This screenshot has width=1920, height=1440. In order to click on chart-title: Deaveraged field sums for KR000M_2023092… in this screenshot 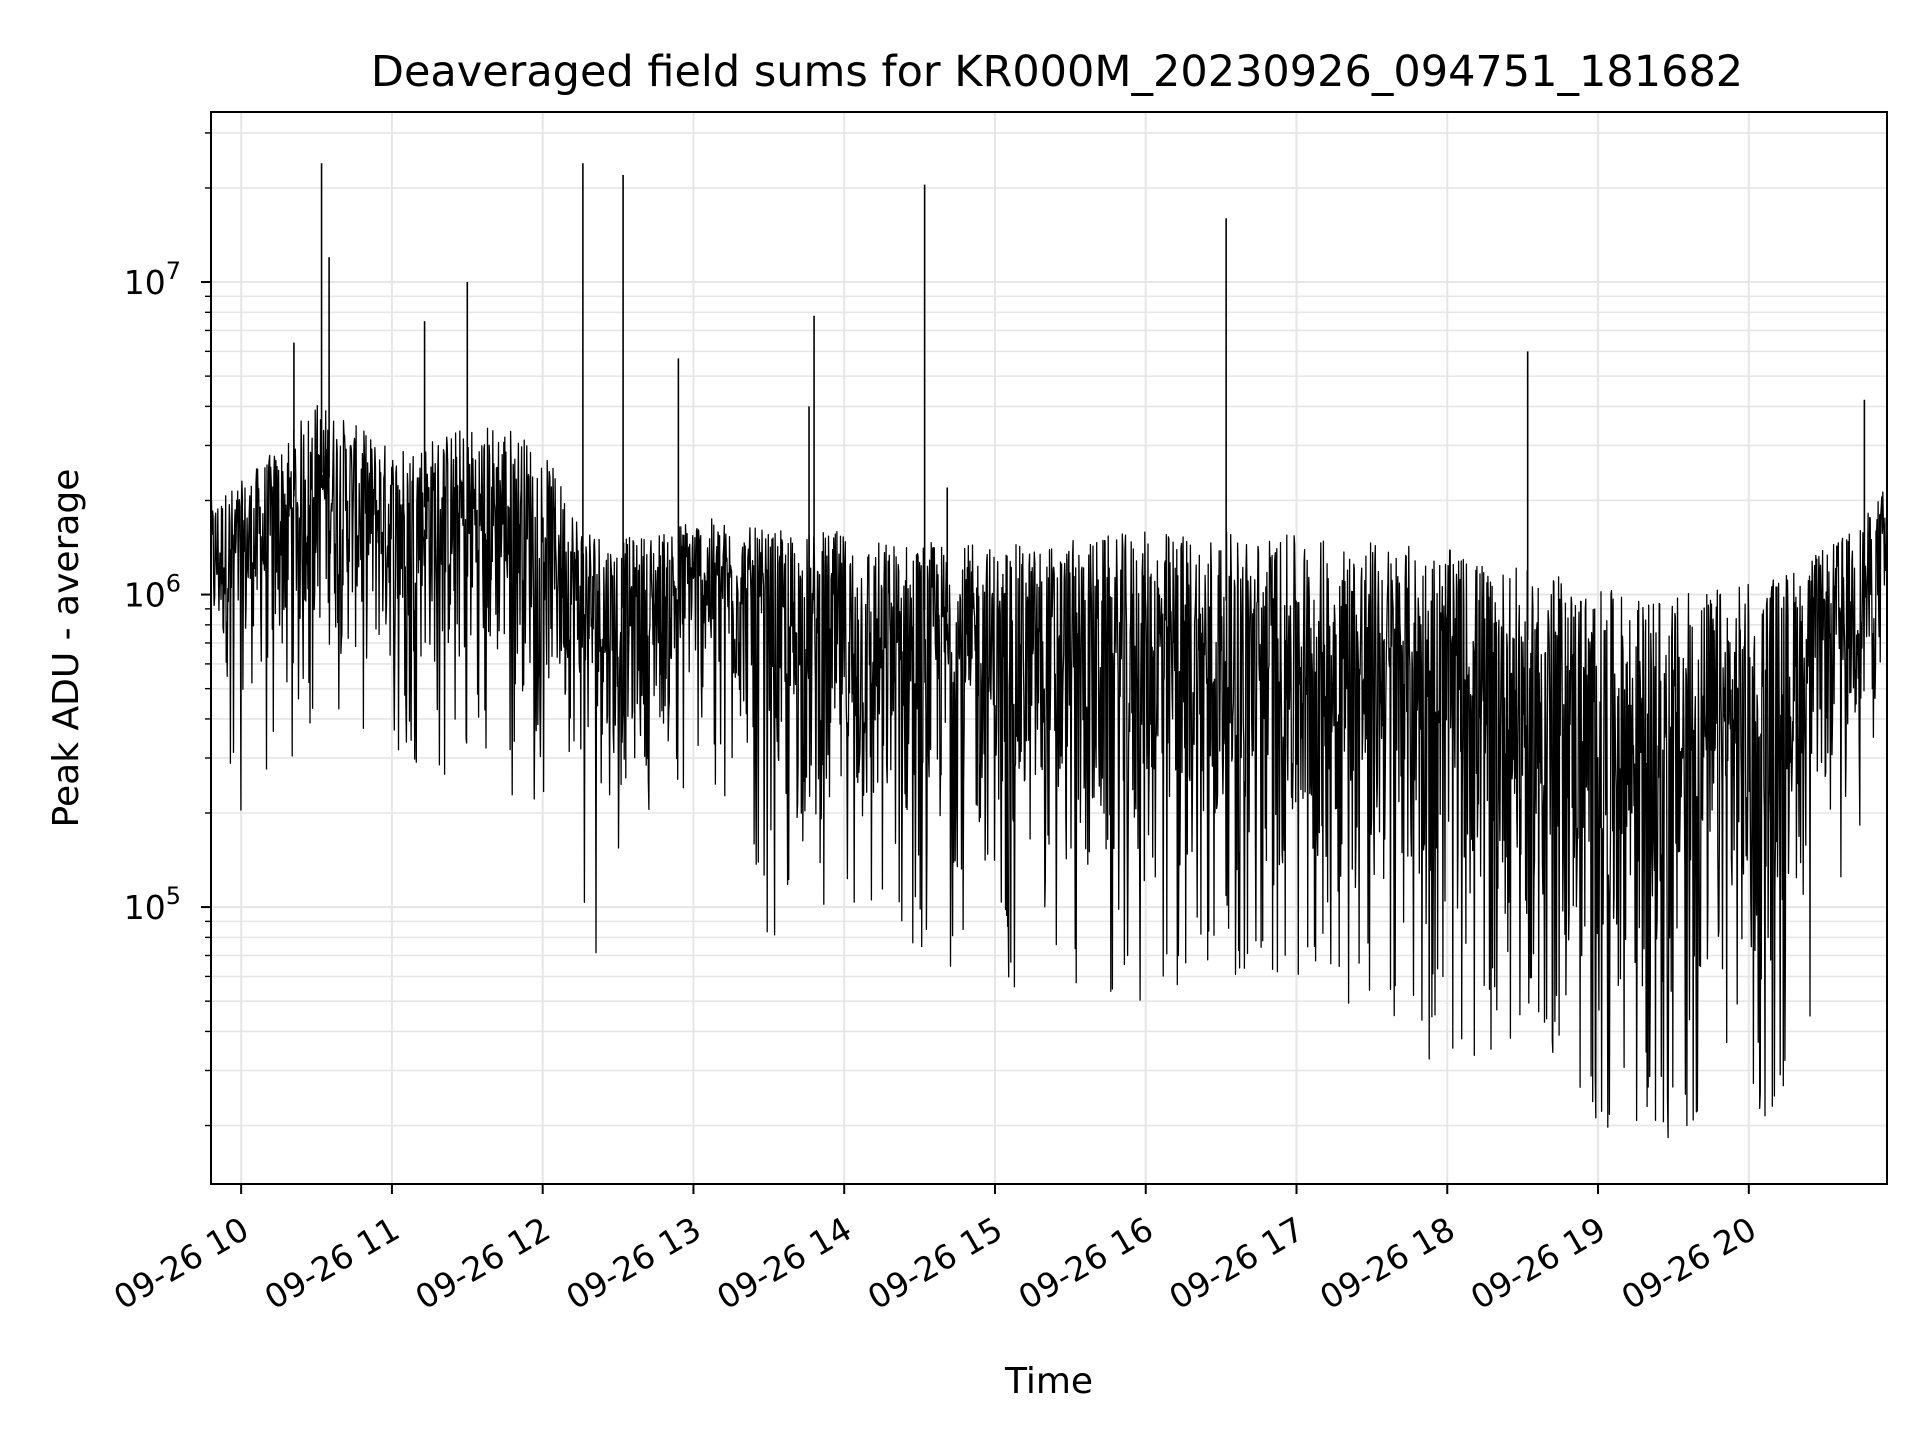, I will do `click(1057, 72)`.